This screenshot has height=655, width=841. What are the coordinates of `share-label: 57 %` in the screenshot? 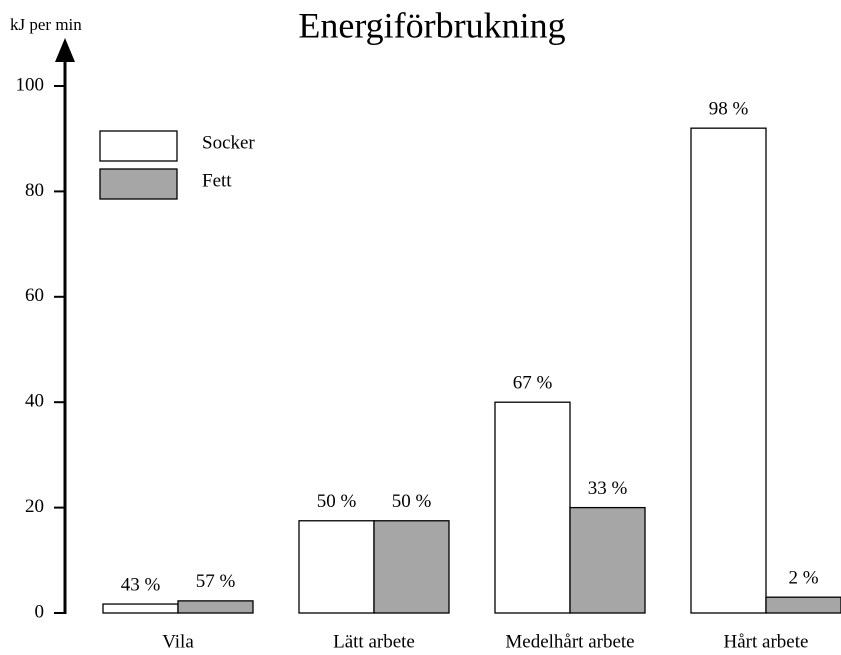 It's located at (216, 581).